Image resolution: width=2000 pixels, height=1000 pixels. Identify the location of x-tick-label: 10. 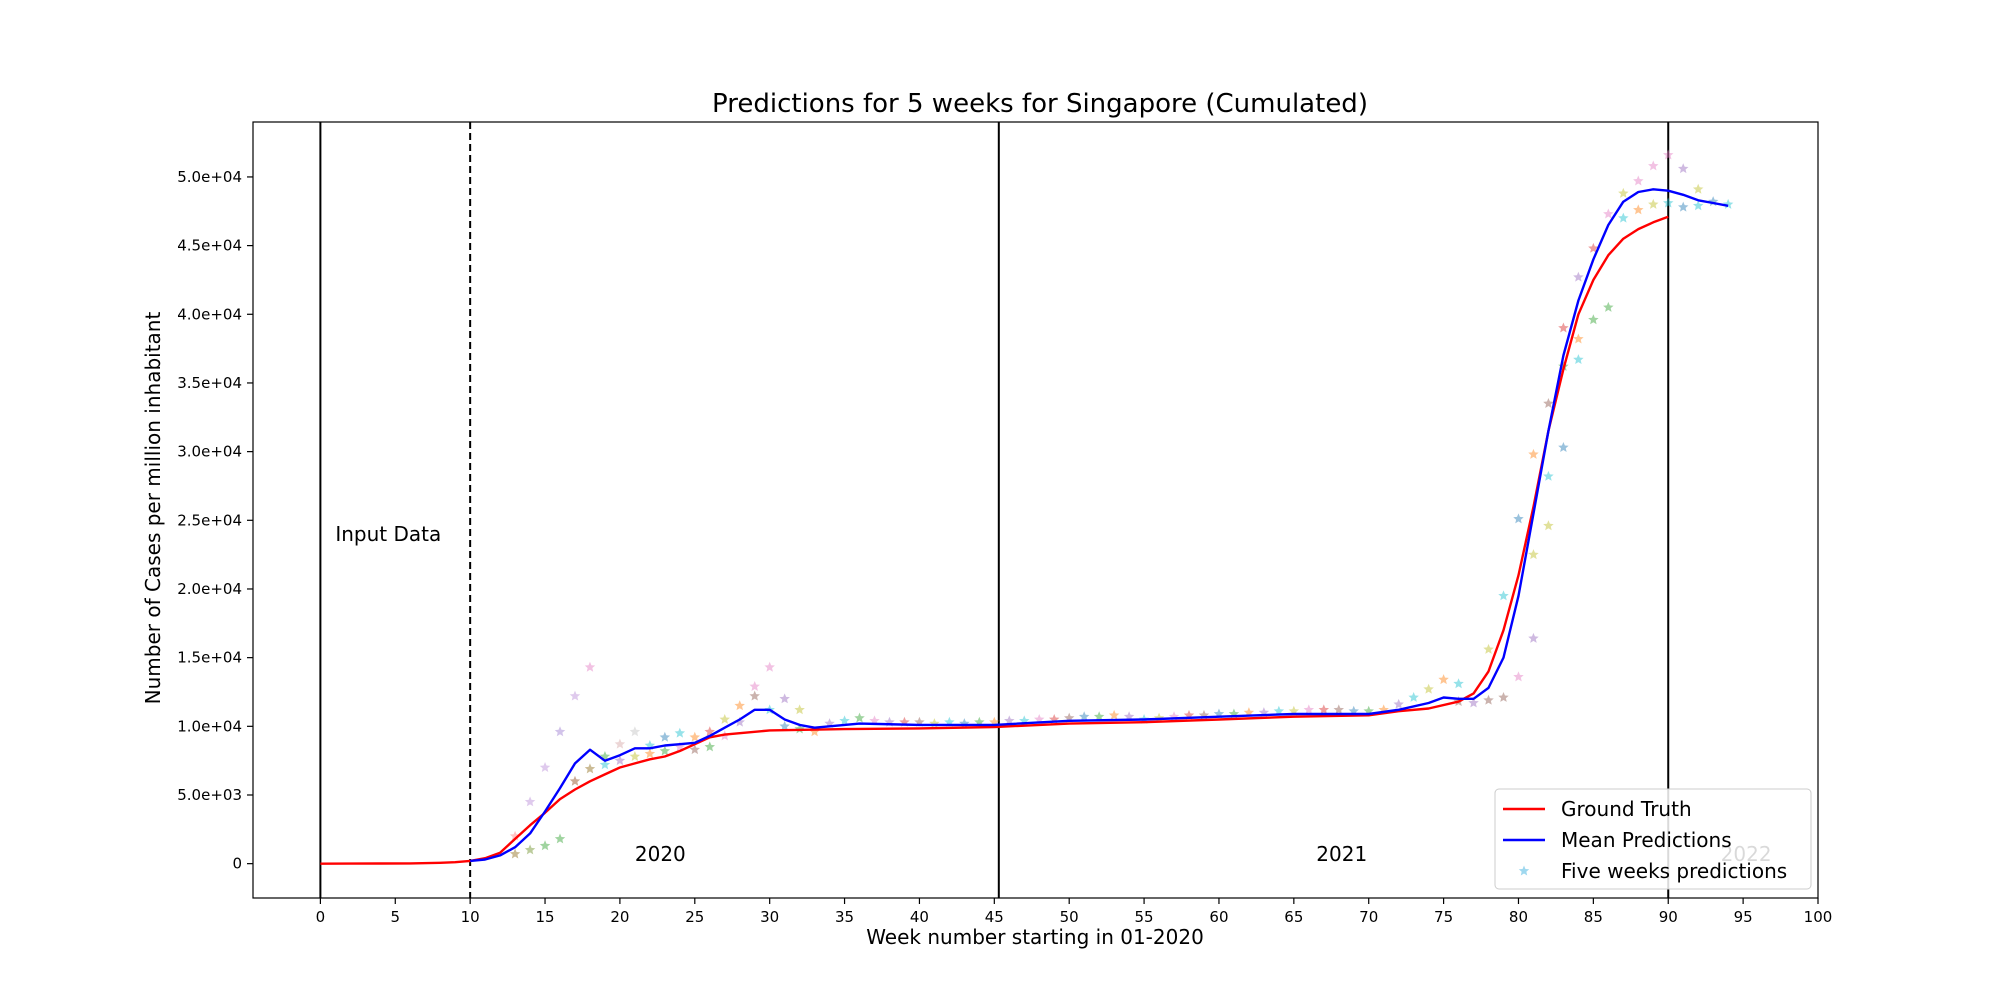
(470, 917).